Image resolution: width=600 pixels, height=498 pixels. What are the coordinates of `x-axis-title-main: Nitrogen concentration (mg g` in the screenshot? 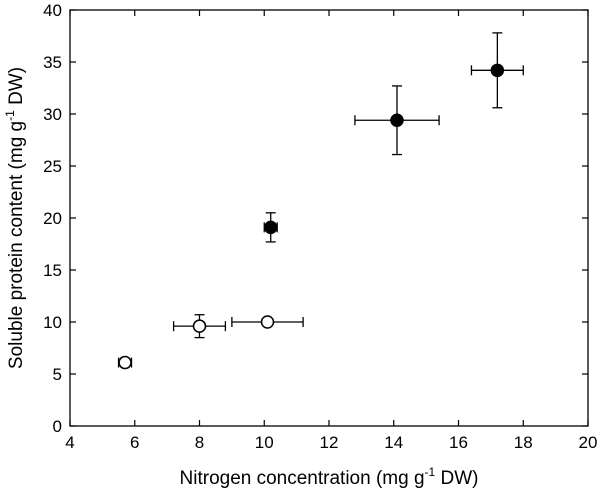 It's located at (302, 478).